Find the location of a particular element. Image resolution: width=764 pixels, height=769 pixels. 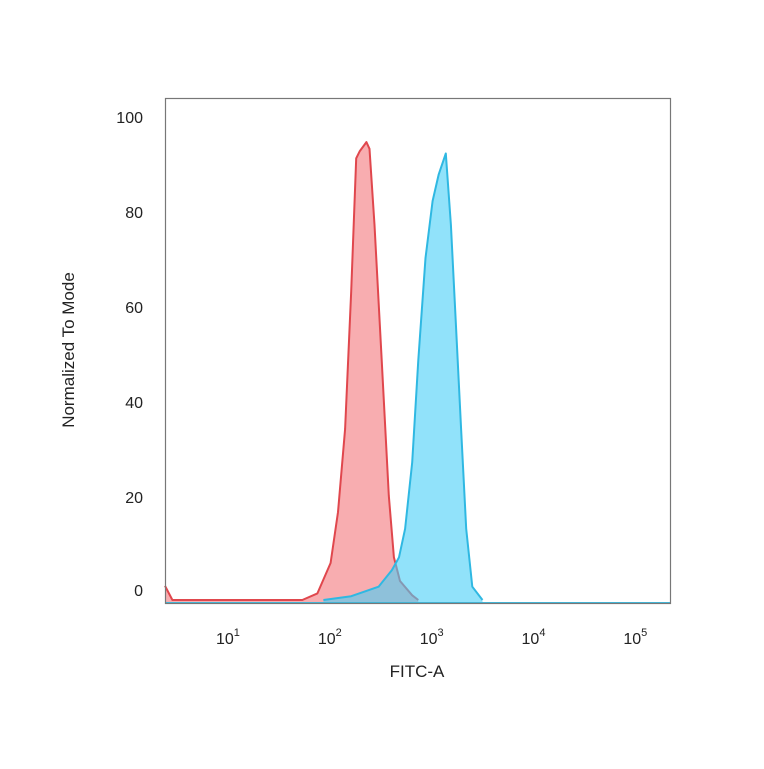

x-tick-label: 10¹ is located at coordinates (228, 637).